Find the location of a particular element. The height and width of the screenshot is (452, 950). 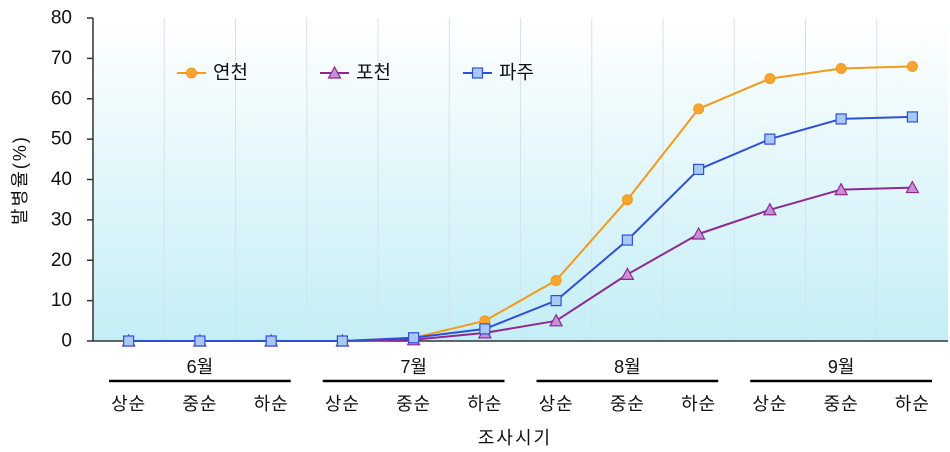

legend-label: 연천 is located at coordinates (230, 73).